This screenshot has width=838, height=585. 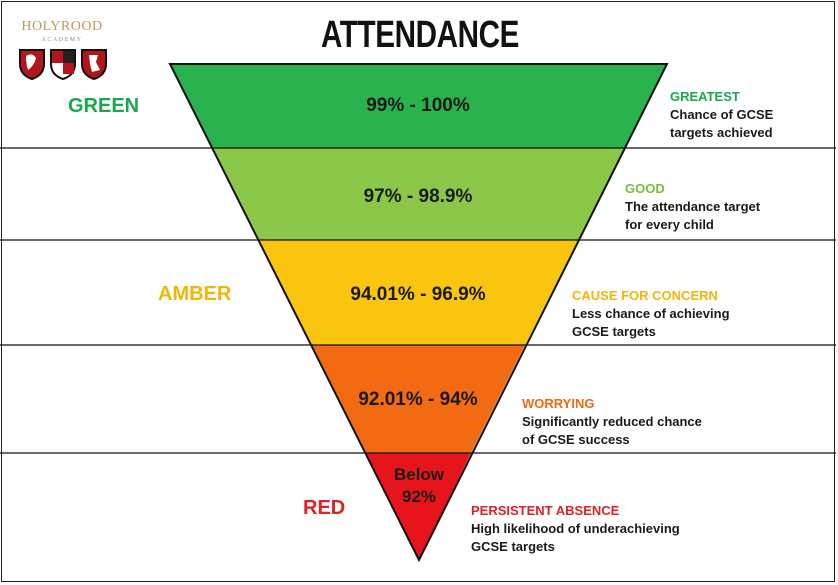 I want to click on band-description: GREATEST Chance of GCSE targets achieved, so click(x=721, y=115).